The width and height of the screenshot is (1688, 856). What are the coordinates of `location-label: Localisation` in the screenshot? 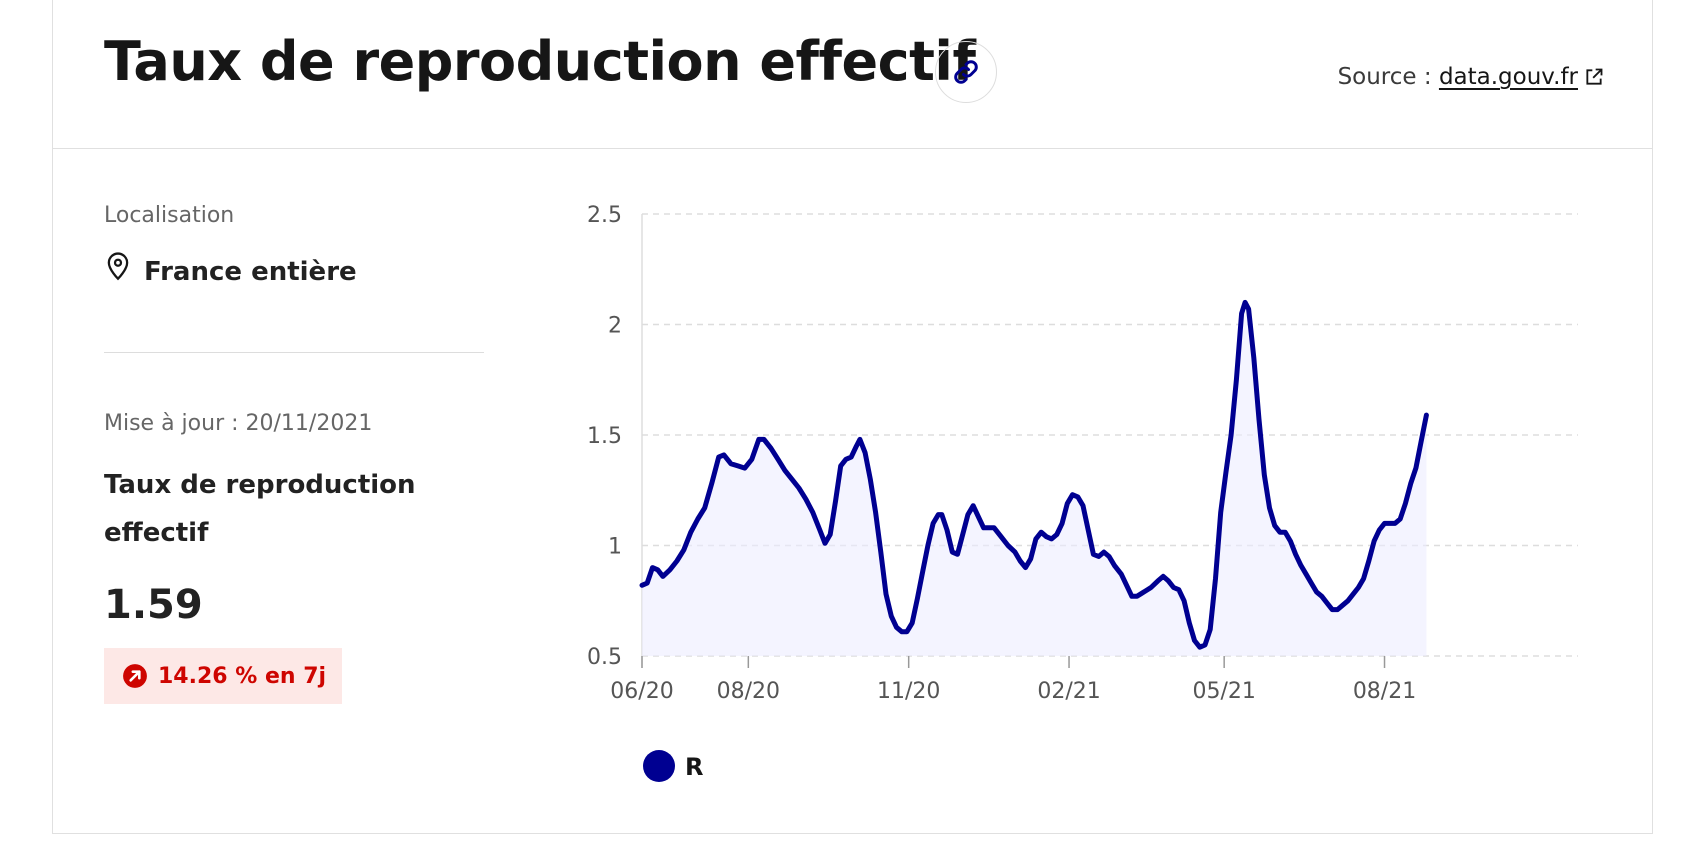 It's located at (169, 215).